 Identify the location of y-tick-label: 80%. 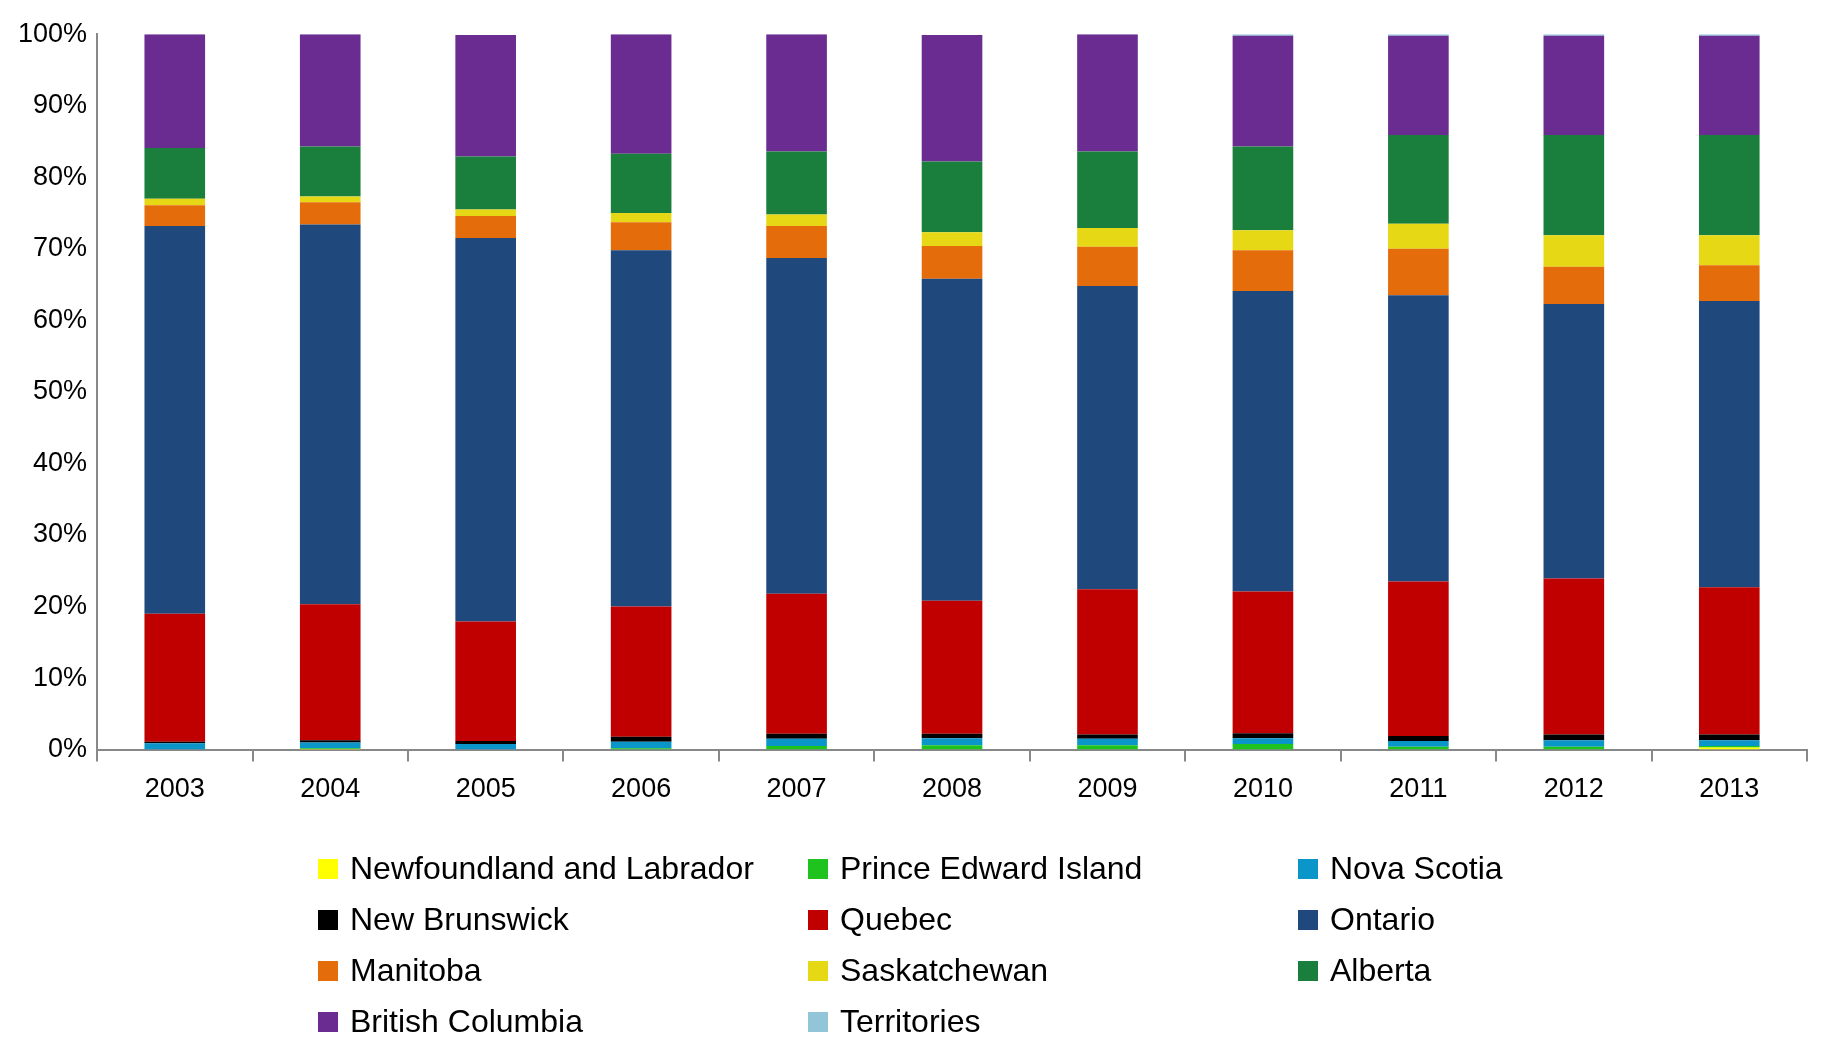
(60, 175).